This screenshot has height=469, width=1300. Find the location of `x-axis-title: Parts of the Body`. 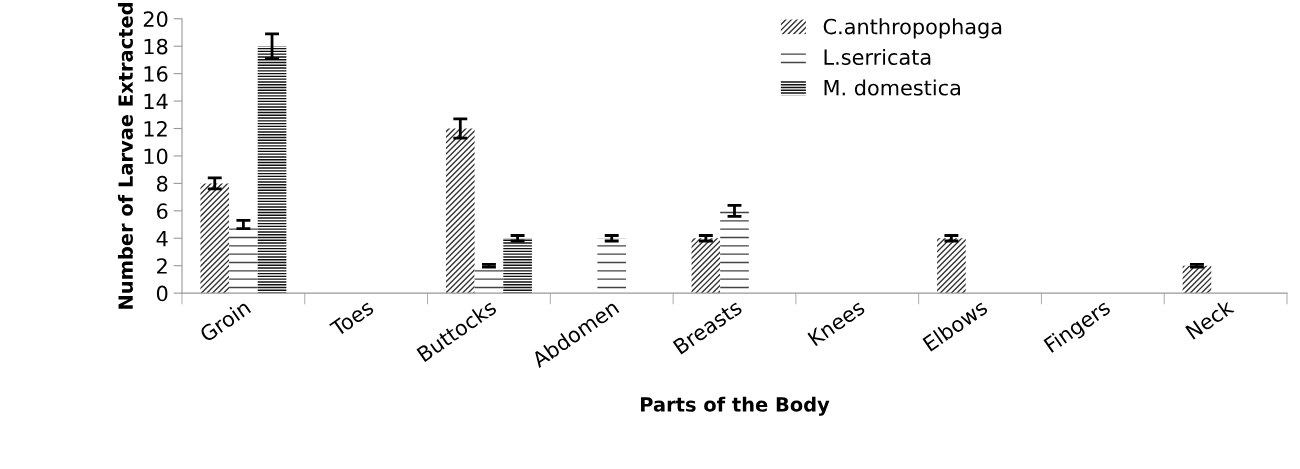

x-axis-title: Parts of the Body is located at coordinates (735, 406).